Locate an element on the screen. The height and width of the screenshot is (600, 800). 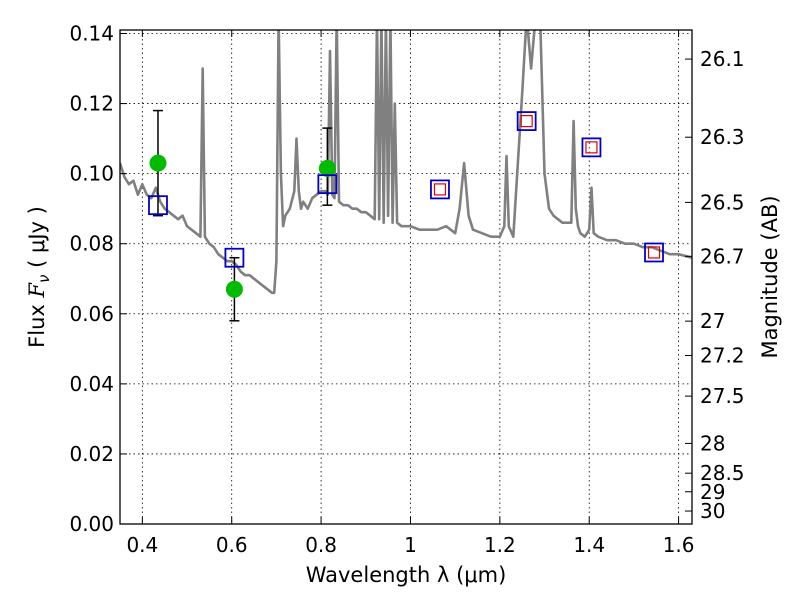
y-tick-label: 0.14 is located at coordinates (91, 34).